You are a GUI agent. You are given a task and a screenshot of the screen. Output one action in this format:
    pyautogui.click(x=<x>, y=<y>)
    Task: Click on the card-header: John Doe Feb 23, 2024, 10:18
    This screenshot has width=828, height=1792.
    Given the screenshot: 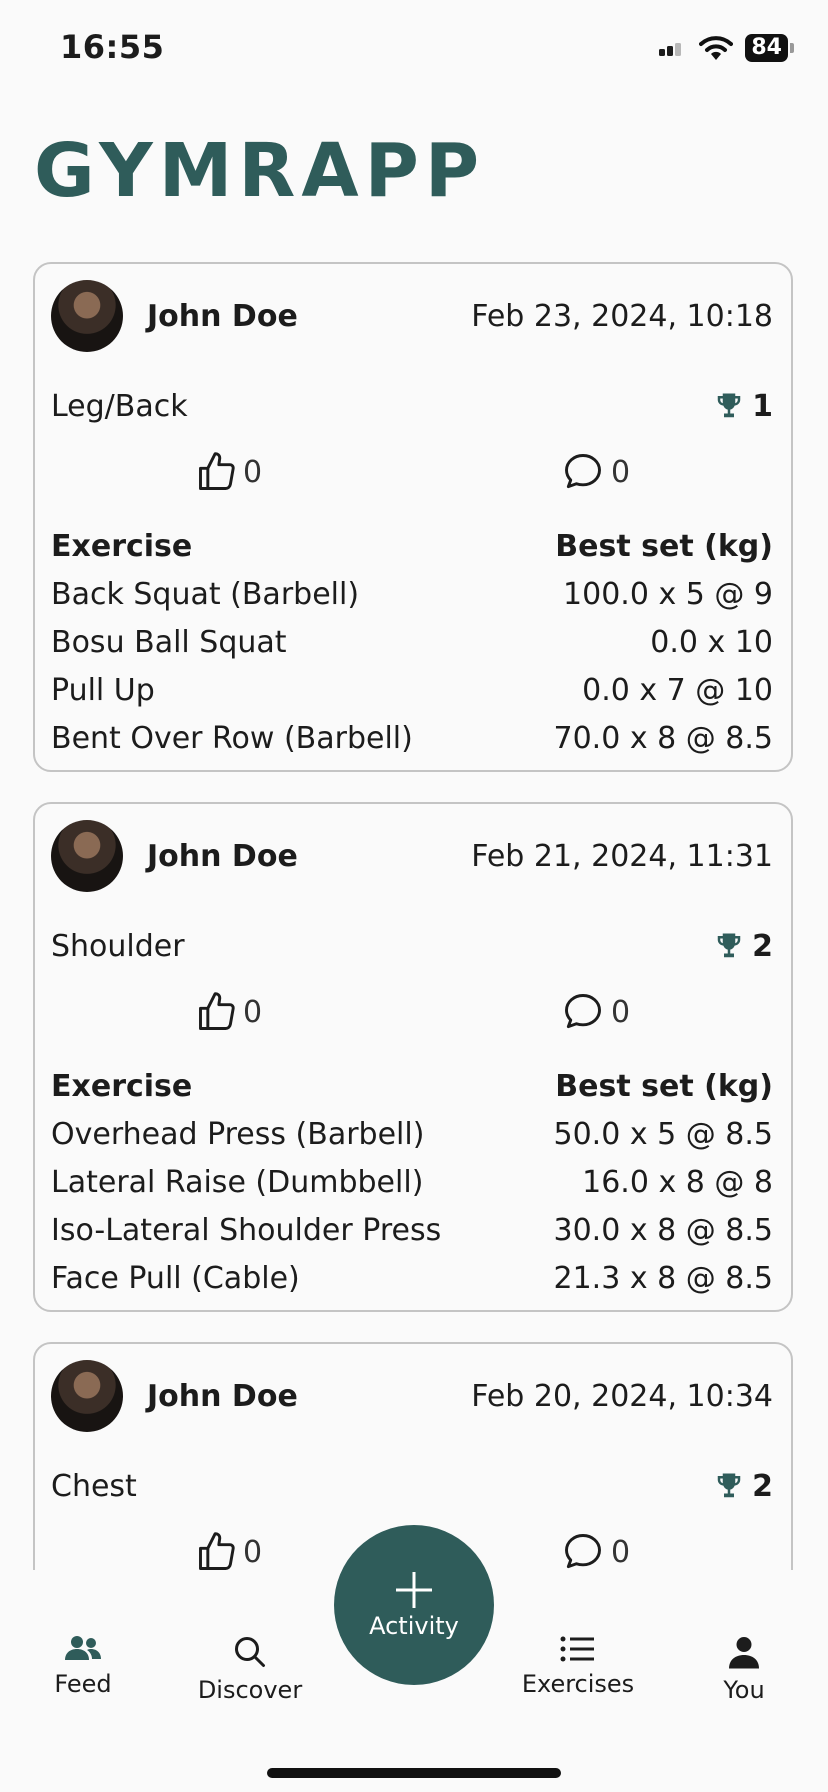 What is the action you would take?
    pyautogui.click(x=412, y=316)
    